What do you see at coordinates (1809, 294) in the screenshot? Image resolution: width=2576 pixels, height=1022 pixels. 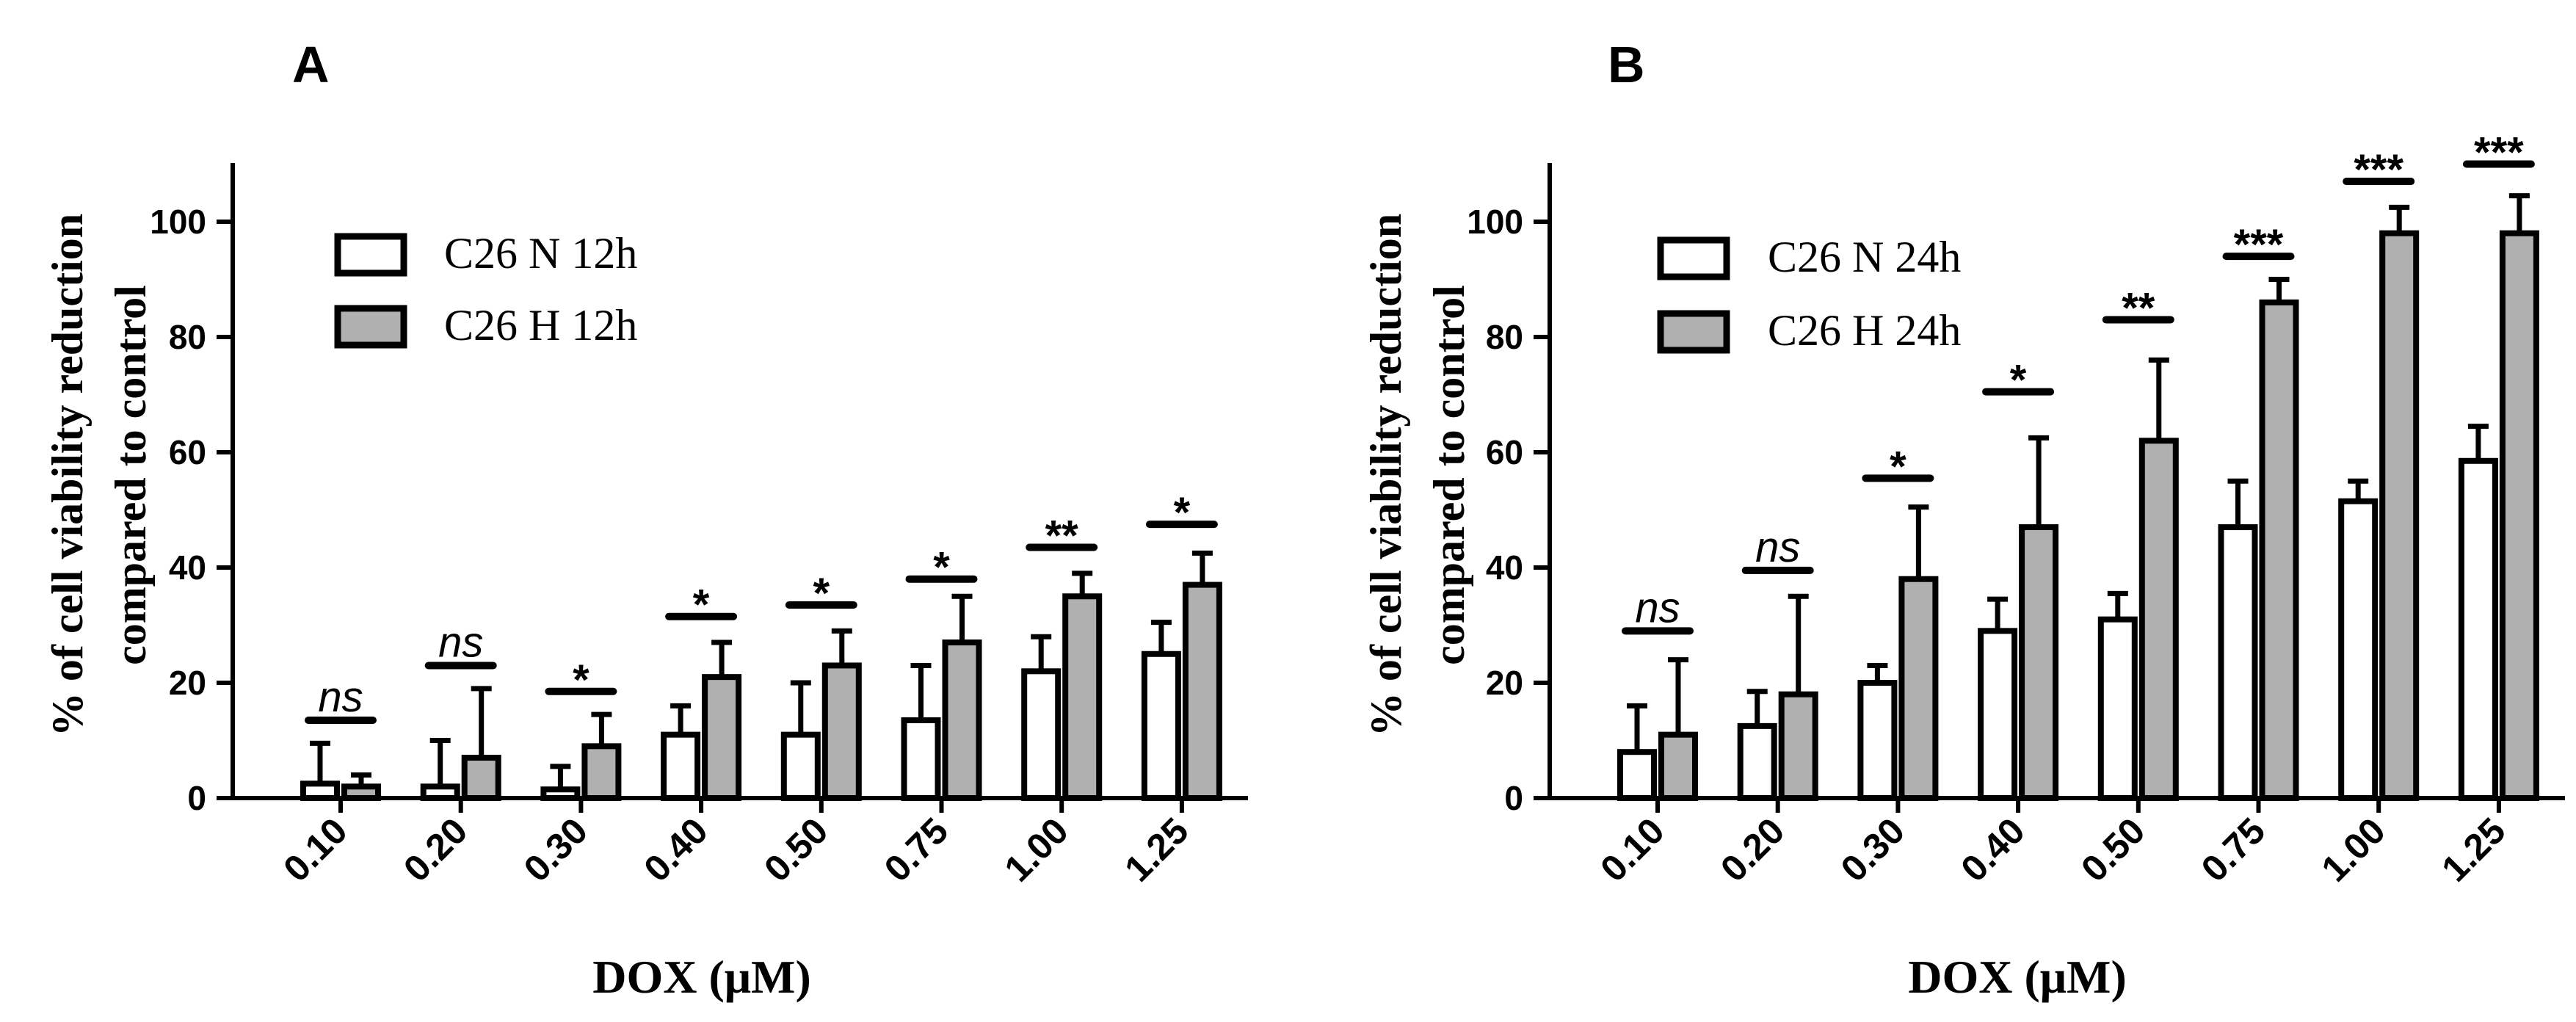 I see `legend-b: C26 N 24h C26 H 24h` at bounding box center [1809, 294].